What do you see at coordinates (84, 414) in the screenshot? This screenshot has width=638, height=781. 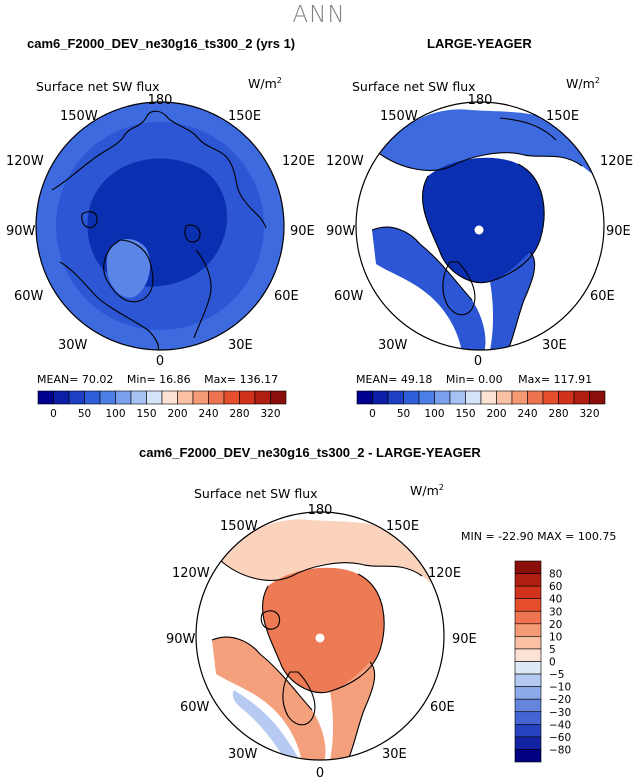 I see `panel1-colorbar-tick-label: 50` at bounding box center [84, 414].